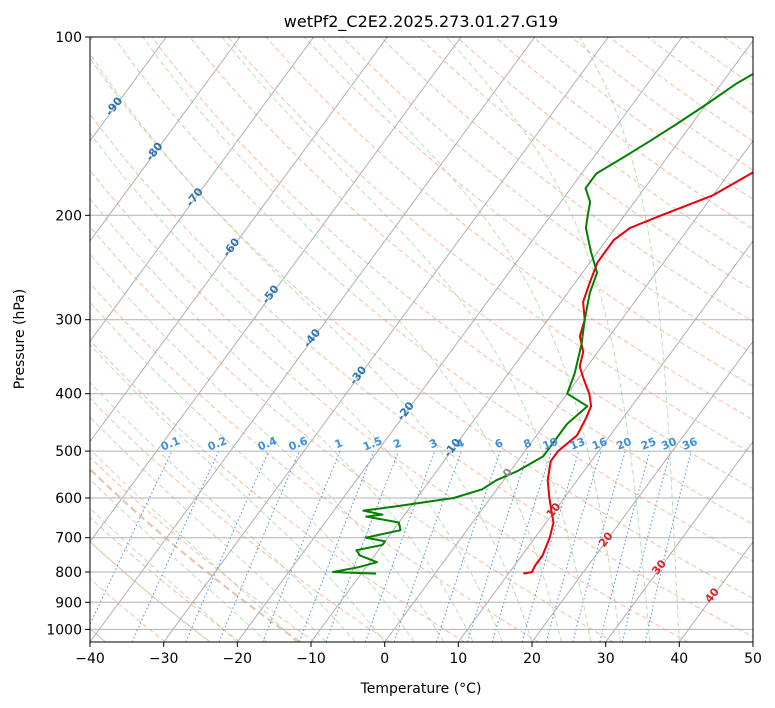 This screenshot has height=708, width=775. Describe the element at coordinates (20, 339) in the screenshot. I see `y-axis-label: Pressure (hPa)` at that location.